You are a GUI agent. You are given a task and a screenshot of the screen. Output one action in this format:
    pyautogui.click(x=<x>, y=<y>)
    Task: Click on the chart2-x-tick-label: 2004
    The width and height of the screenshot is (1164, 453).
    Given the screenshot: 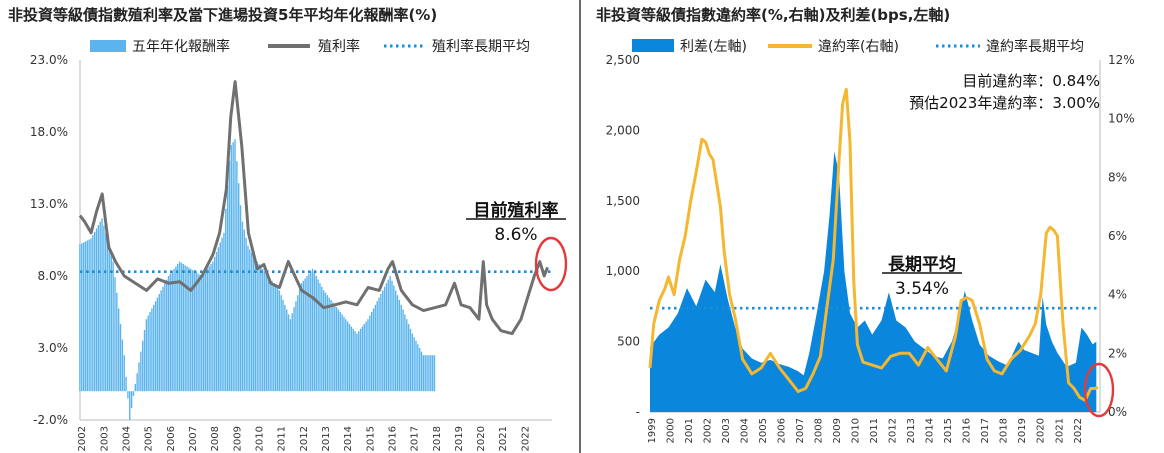 What is the action you would take?
    pyautogui.click(x=744, y=430)
    